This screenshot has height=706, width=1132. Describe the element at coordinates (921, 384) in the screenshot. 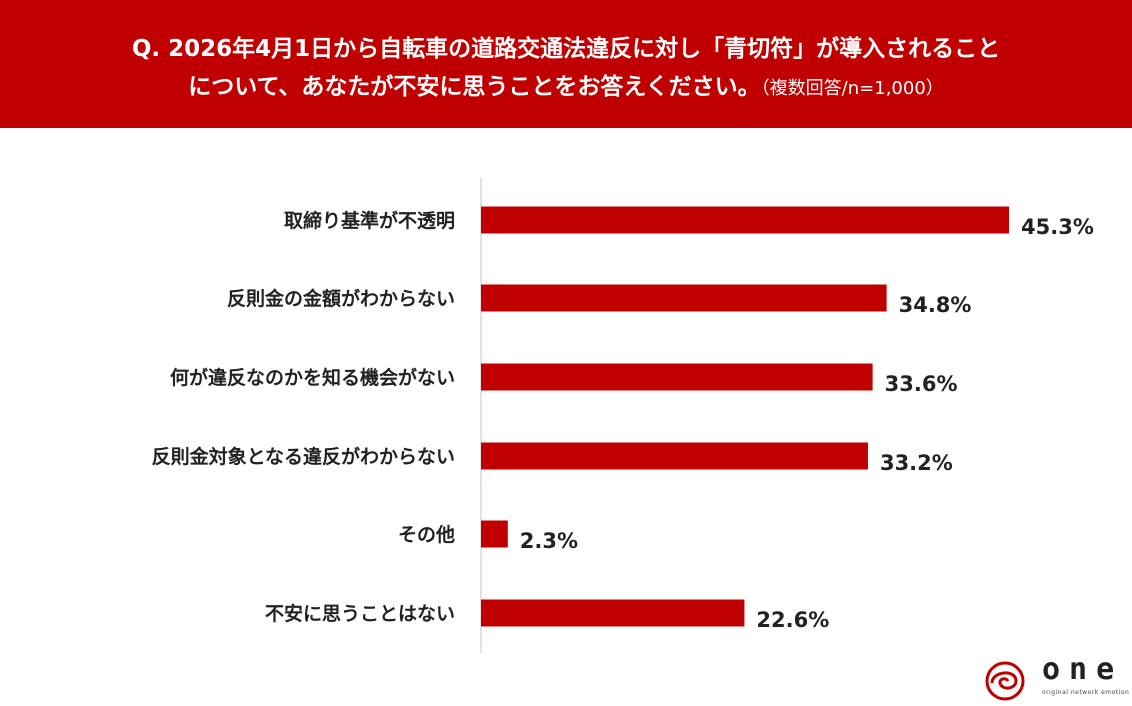

I see `value-label: 33.6%` at that location.